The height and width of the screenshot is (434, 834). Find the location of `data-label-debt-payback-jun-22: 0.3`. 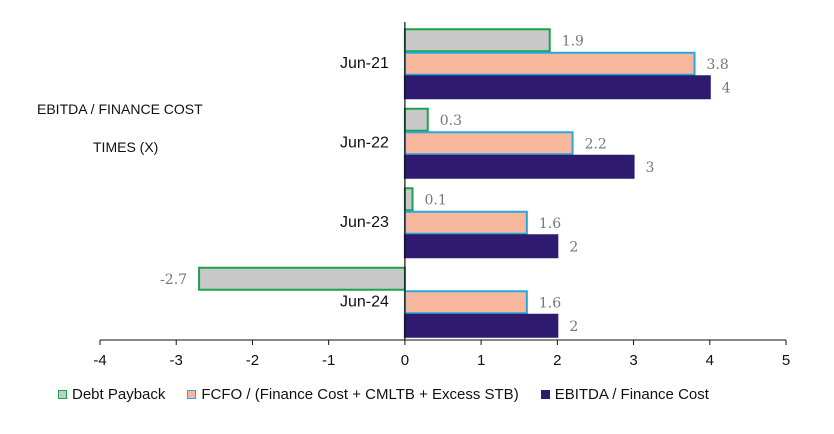

data-label-debt-payback-jun-22: 0.3 is located at coordinates (451, 121).